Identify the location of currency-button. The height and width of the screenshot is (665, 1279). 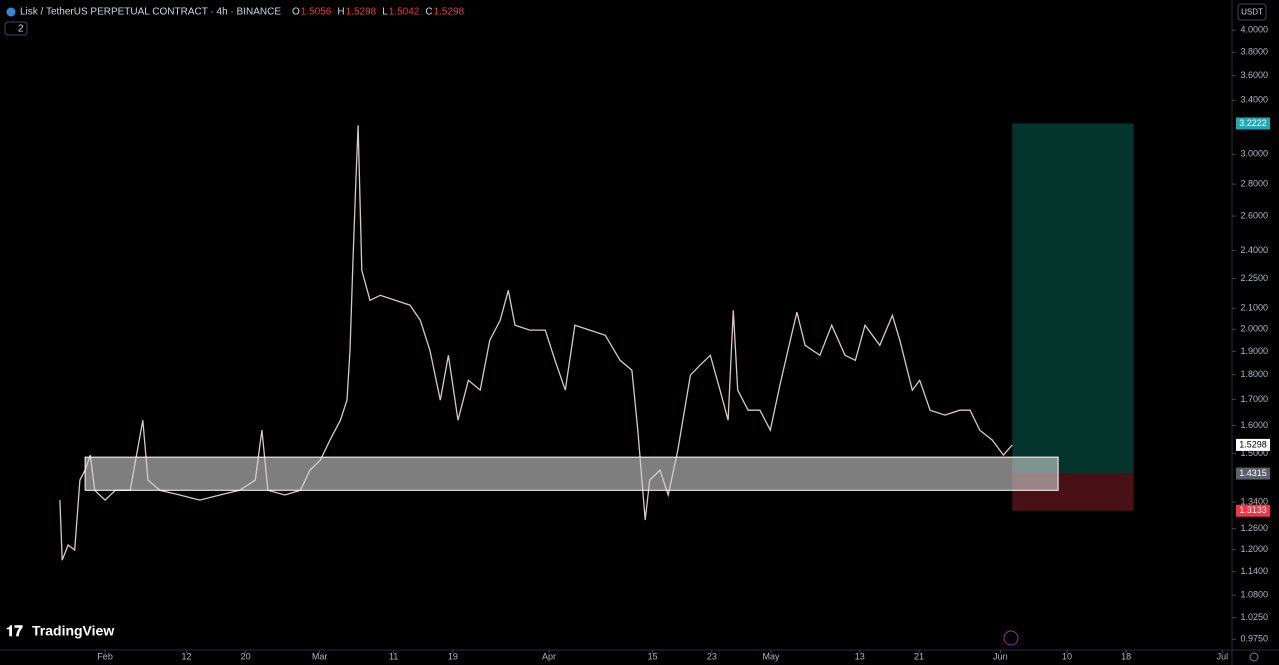
(1252, 12).